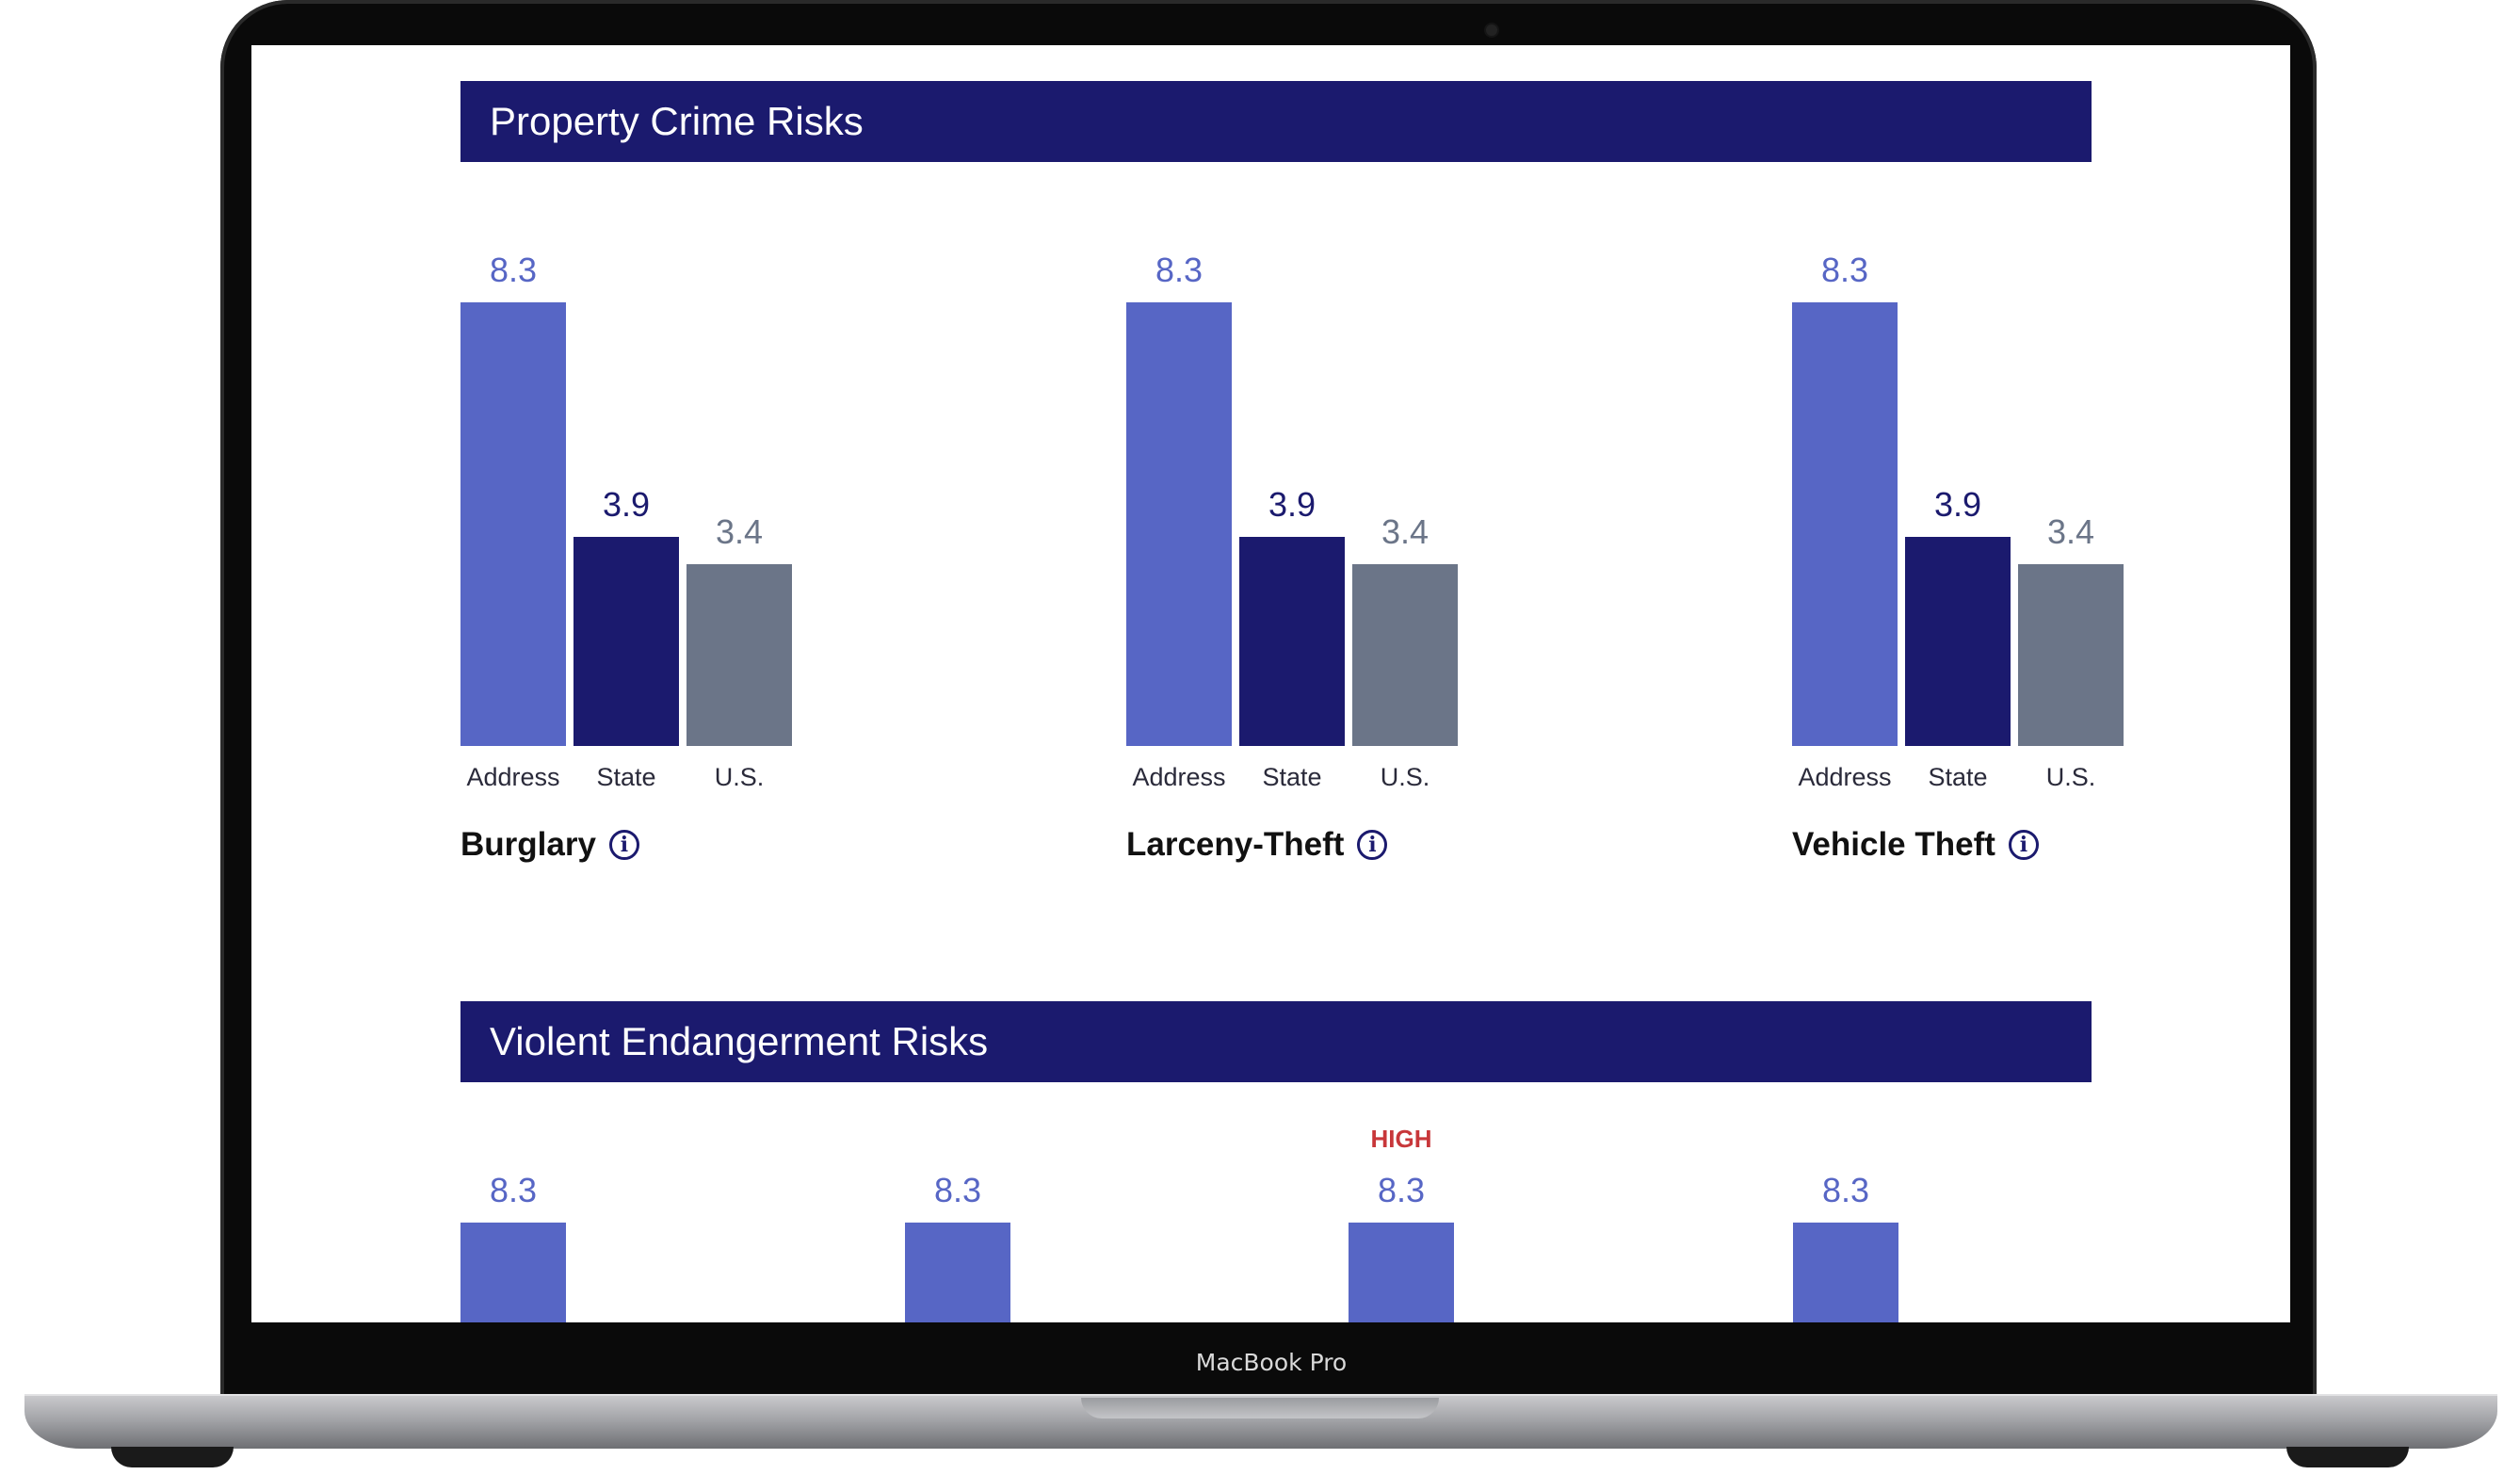  What do you see at coordinates (1260, 1408) in the screenshot?
I see `laptop-notch` at bounding box center [1260, 1408].